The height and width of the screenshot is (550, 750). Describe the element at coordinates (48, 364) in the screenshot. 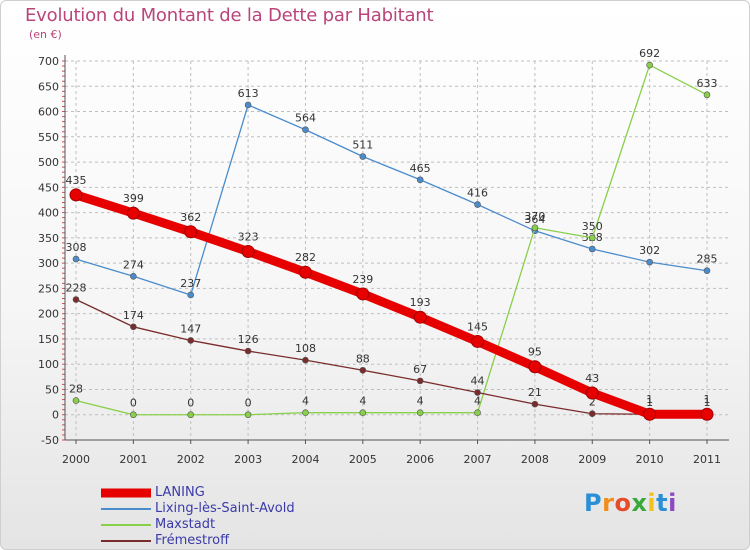

I see `y-tick-label: 100` at that location.